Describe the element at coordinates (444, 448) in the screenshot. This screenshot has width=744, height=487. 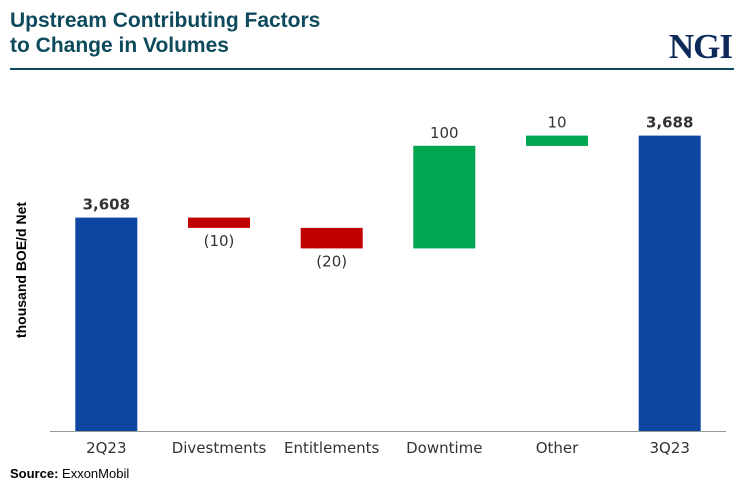
I see `x-tick-label-downtime: Downtime` at that location.